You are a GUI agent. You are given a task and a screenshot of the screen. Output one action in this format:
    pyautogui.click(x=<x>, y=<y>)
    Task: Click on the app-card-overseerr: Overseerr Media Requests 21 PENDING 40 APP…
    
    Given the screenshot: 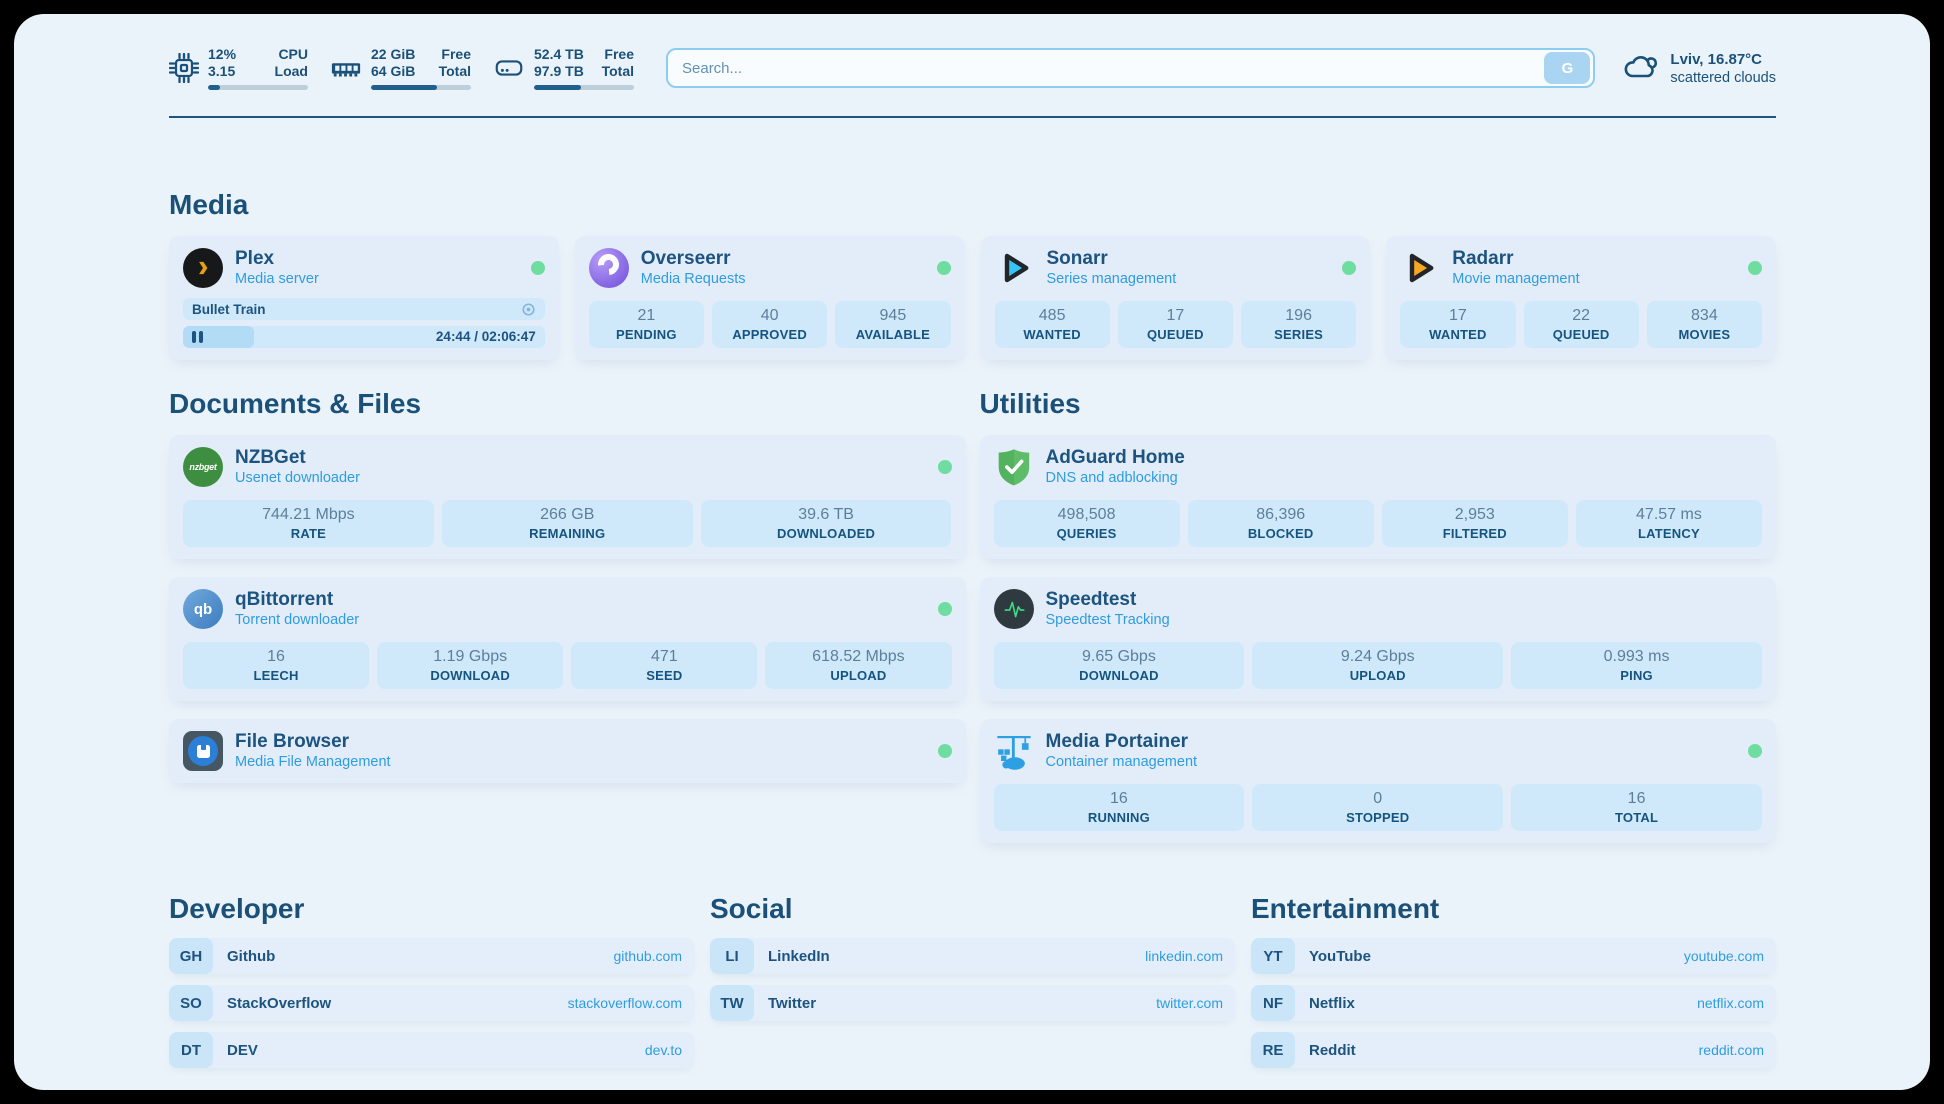 What is the action you would take?
    pyautogui.click(x=769, y=298)
    